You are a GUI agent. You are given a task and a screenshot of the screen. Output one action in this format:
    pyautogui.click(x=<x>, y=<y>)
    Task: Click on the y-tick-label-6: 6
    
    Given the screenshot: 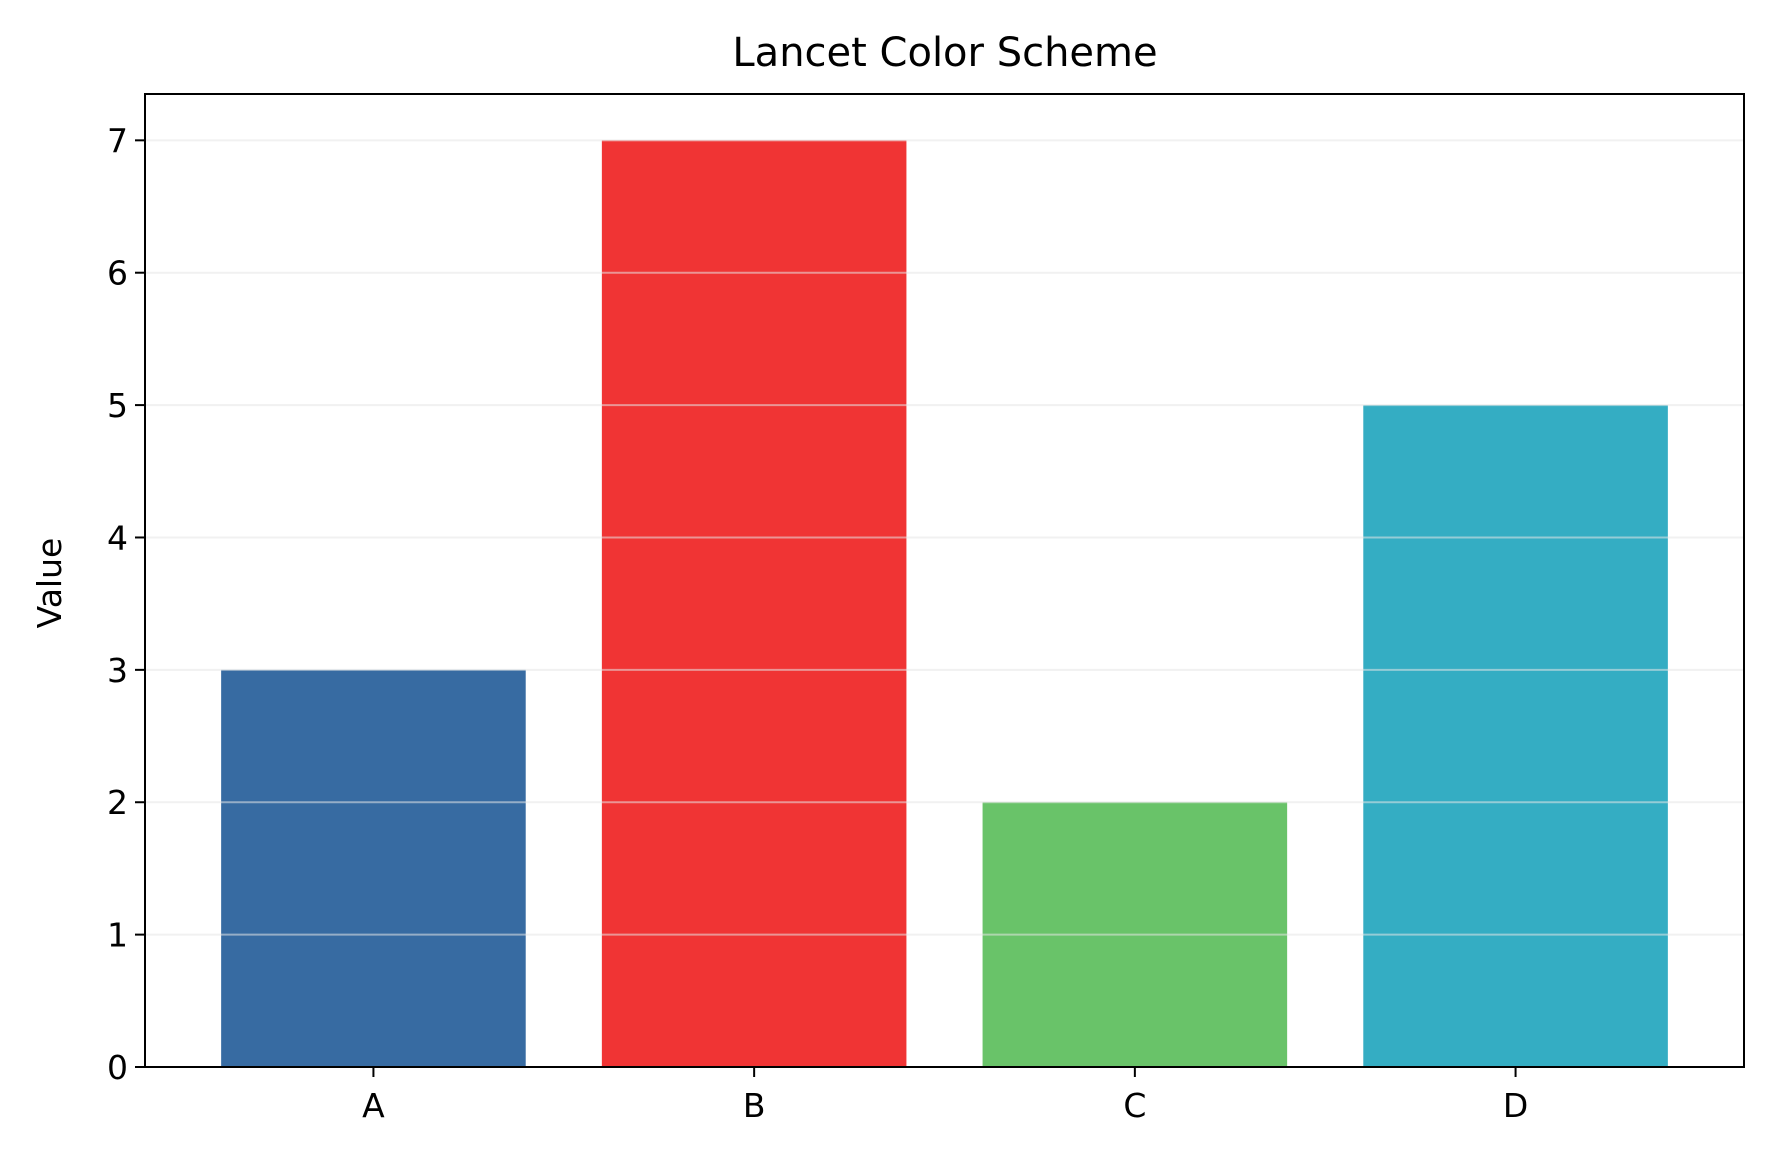 What is the action you would take?
    pyautogui.click(x=117, y=273)
    